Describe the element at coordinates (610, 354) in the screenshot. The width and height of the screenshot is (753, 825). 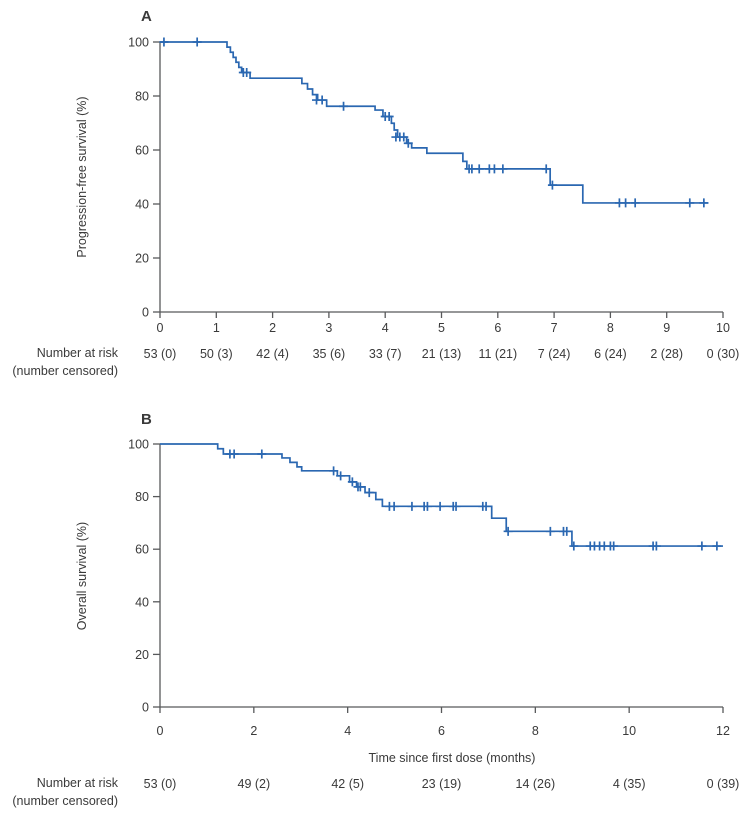
I see `risk-count: 6 (24)` at that location.